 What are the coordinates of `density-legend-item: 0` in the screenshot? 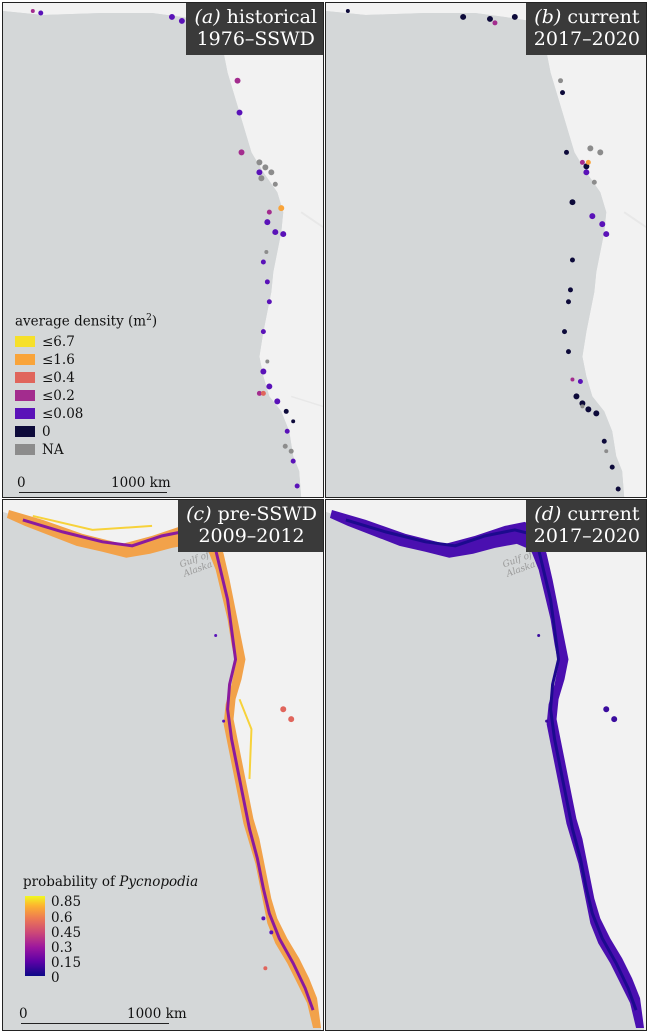 It's located at (86, 432).